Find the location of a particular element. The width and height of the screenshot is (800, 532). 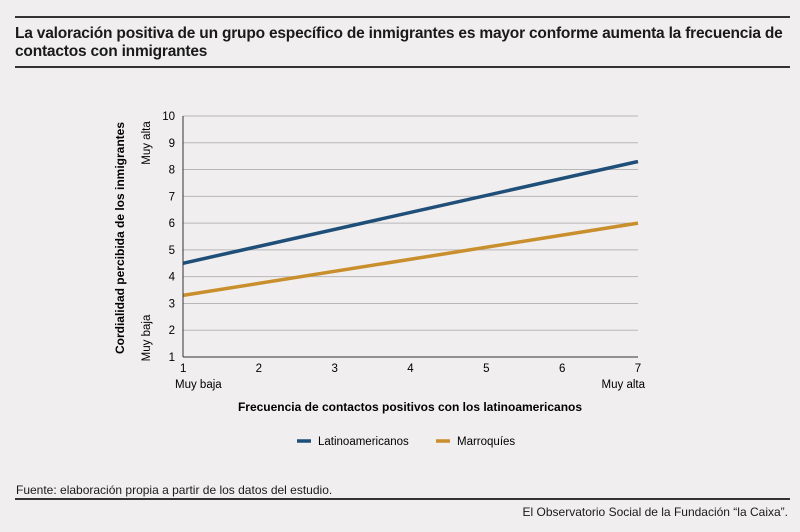

y-tick-label: 4 is located at coordinates (172, 278).